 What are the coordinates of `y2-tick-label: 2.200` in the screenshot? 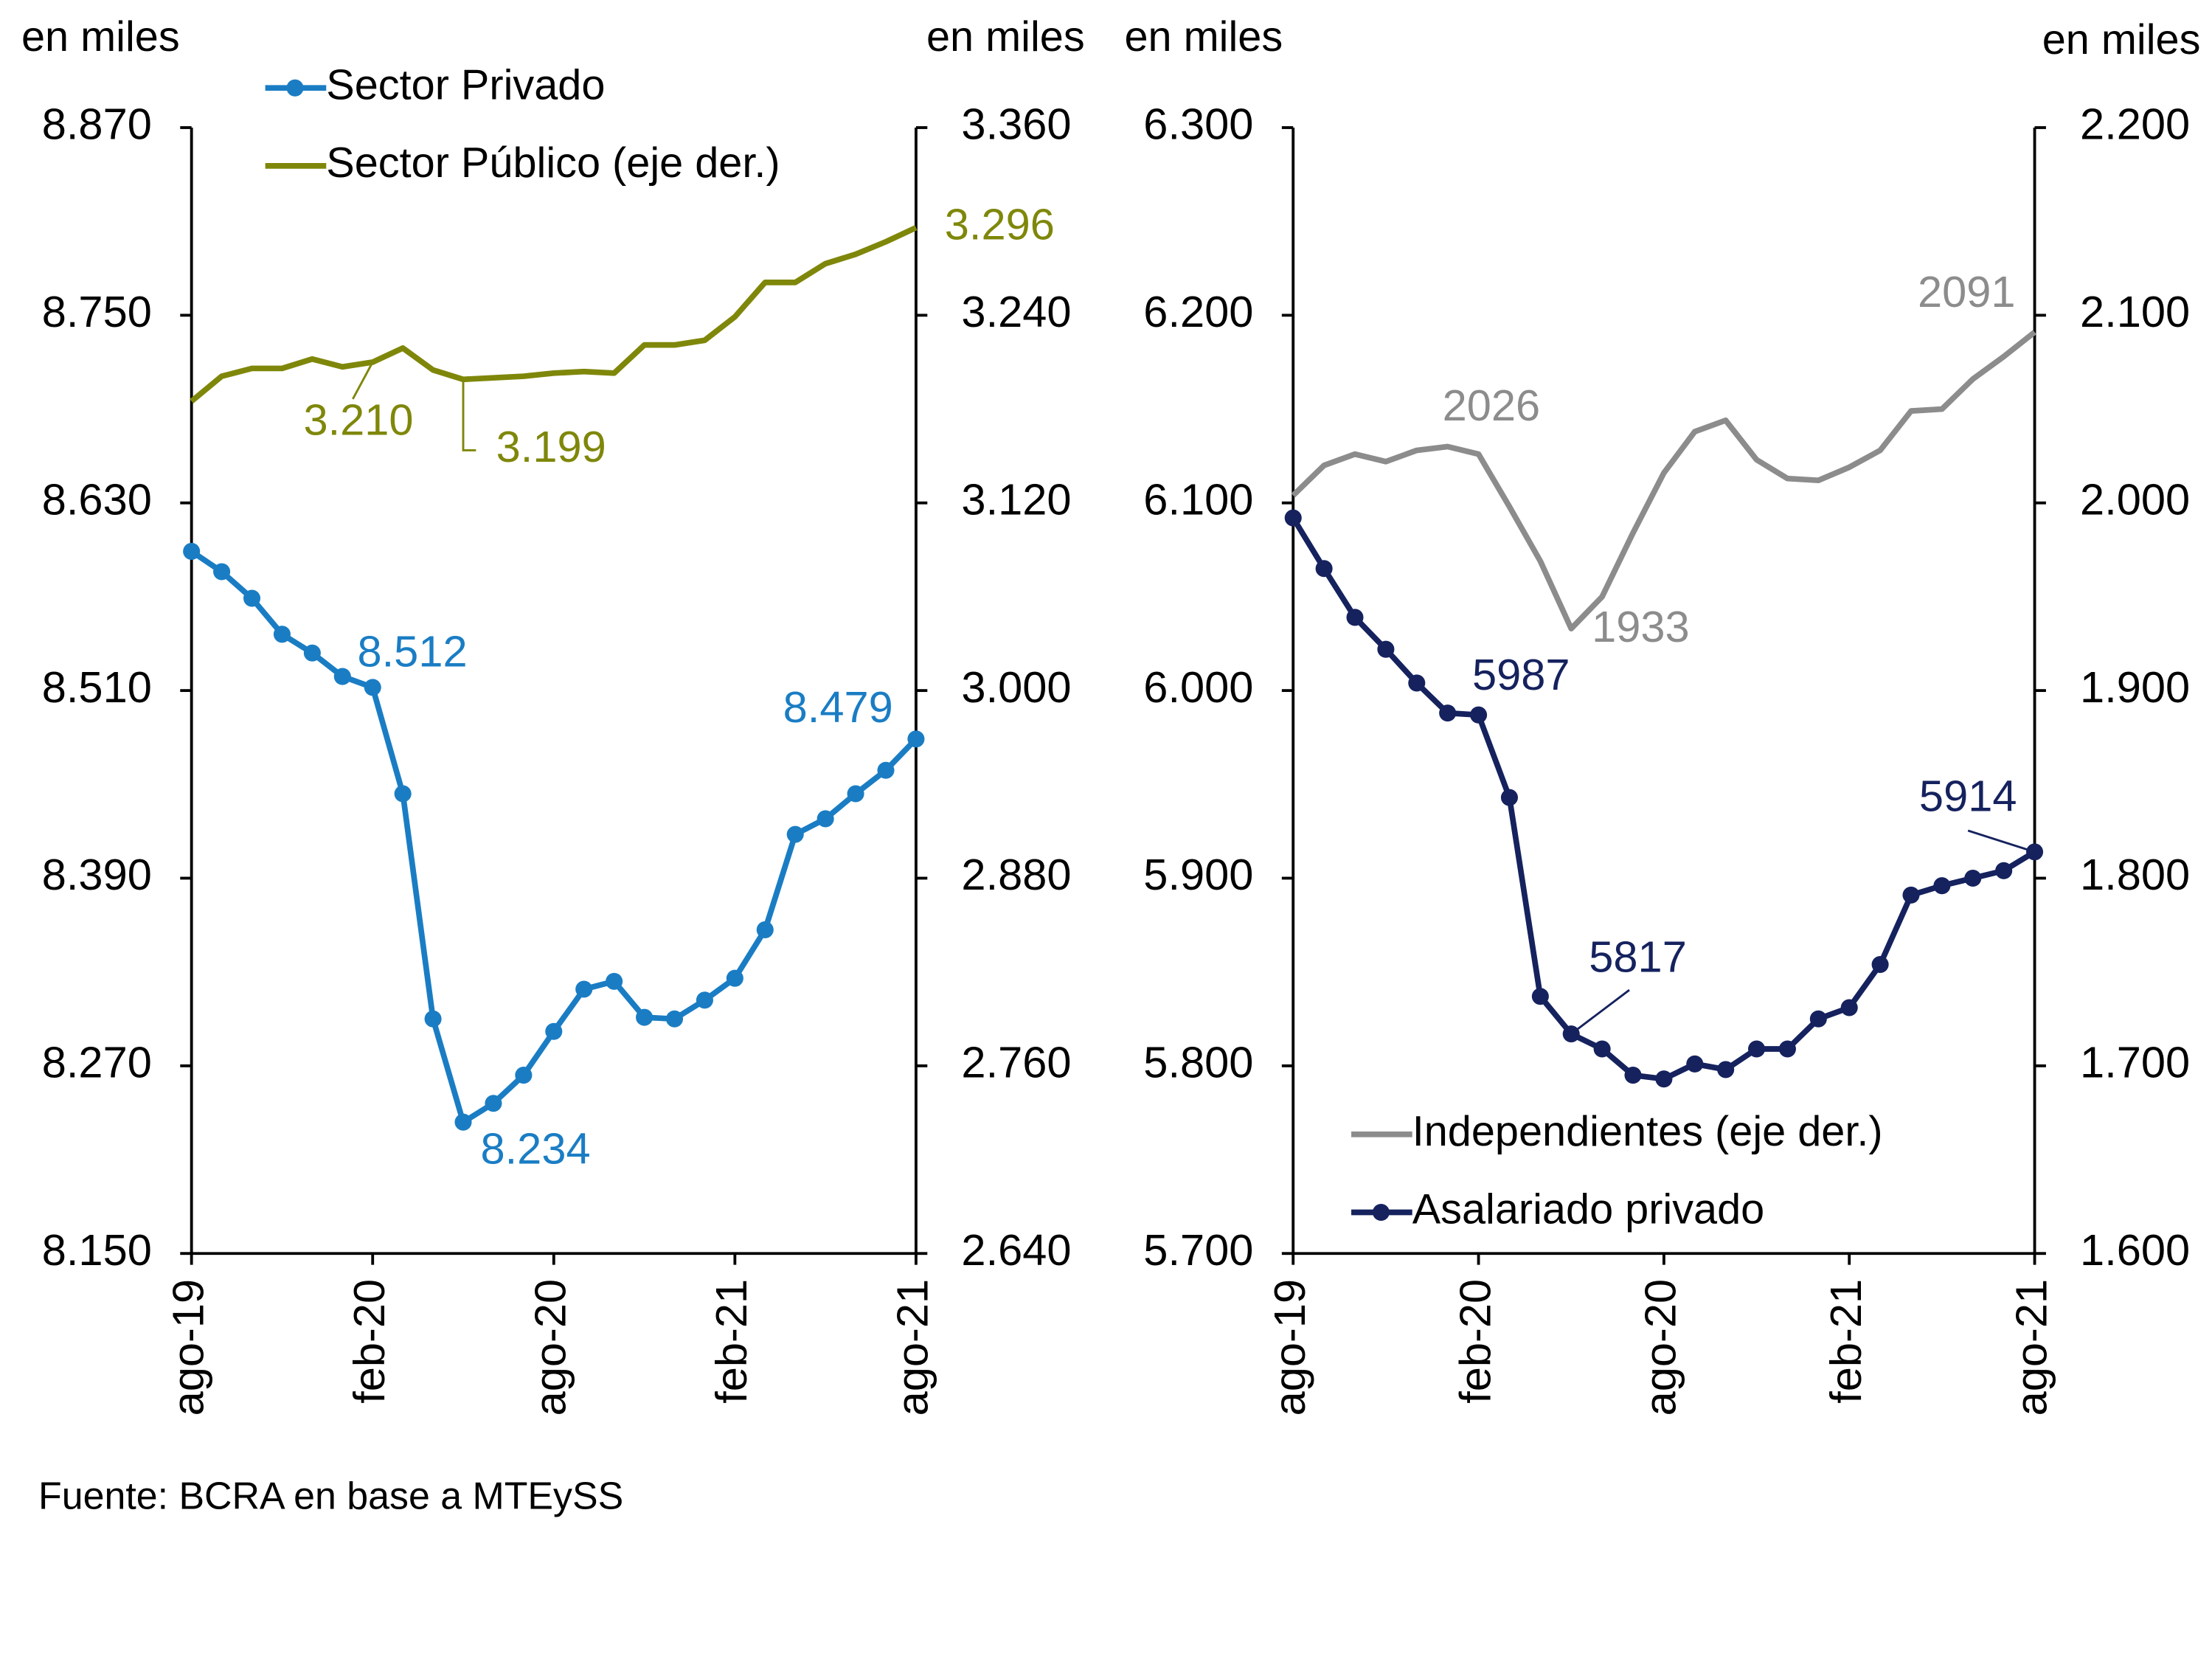 It's located at (2135, 124).